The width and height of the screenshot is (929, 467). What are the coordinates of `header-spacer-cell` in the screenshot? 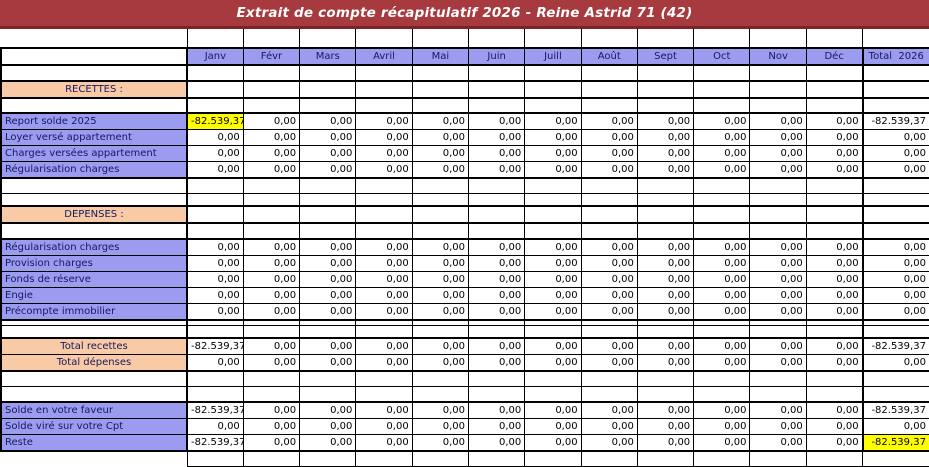 It's located at (94, 56).